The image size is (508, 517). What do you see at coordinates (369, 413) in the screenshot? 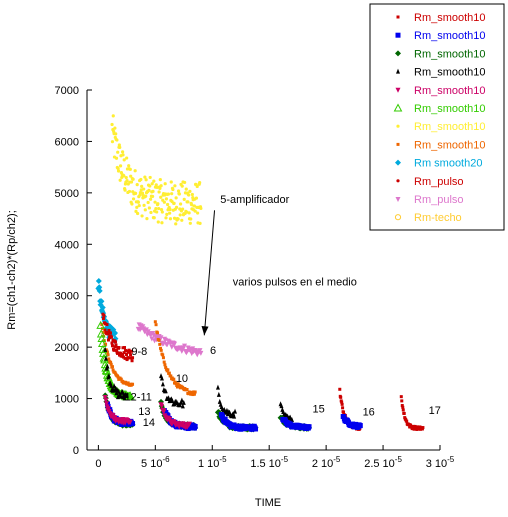
I see `annotation-label: 16` at bounding box center [369, 413].